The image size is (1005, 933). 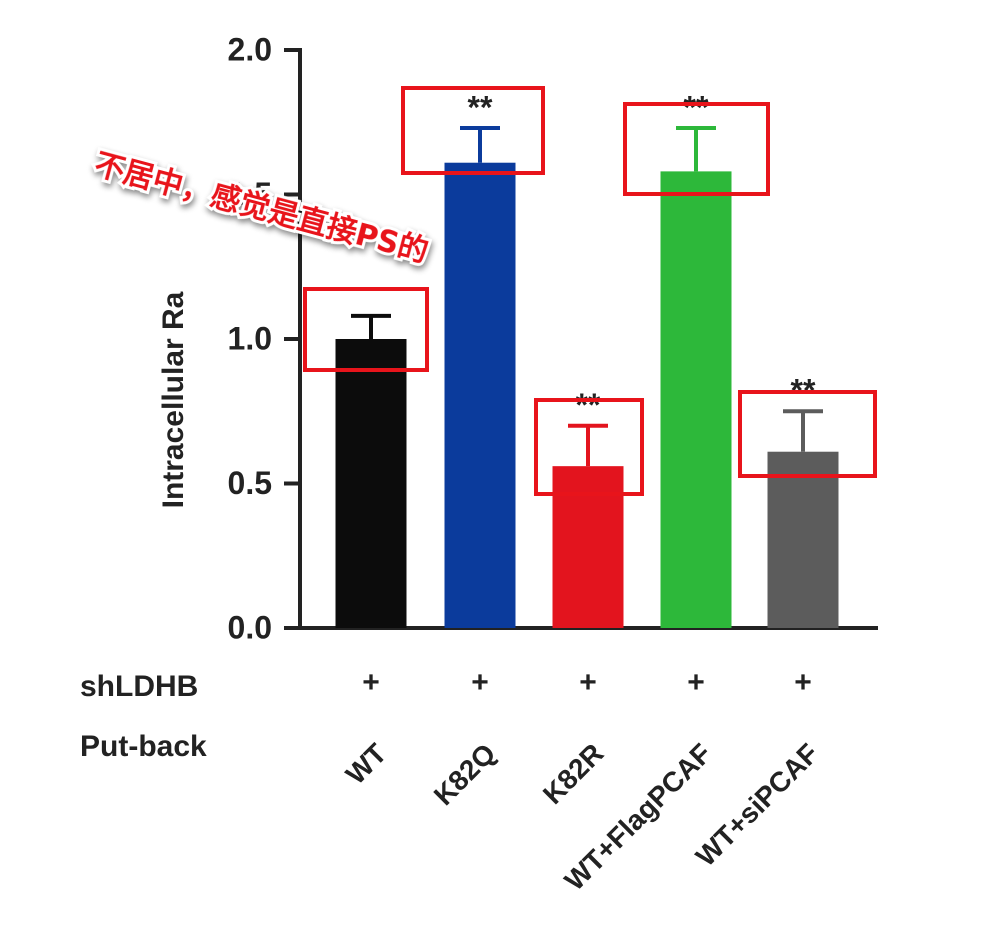 I want to click on y-axis-label: Intracellular Ra, so click(x=173, y=399).